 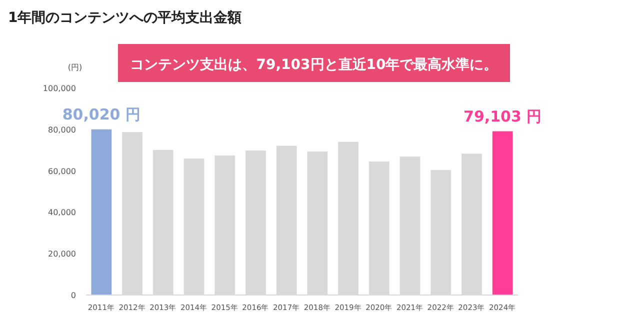 What do you see at coordinates (59, 88) in the screenshot?
I see `y-tick-label: 100,000` at bounding box center [59, 88].